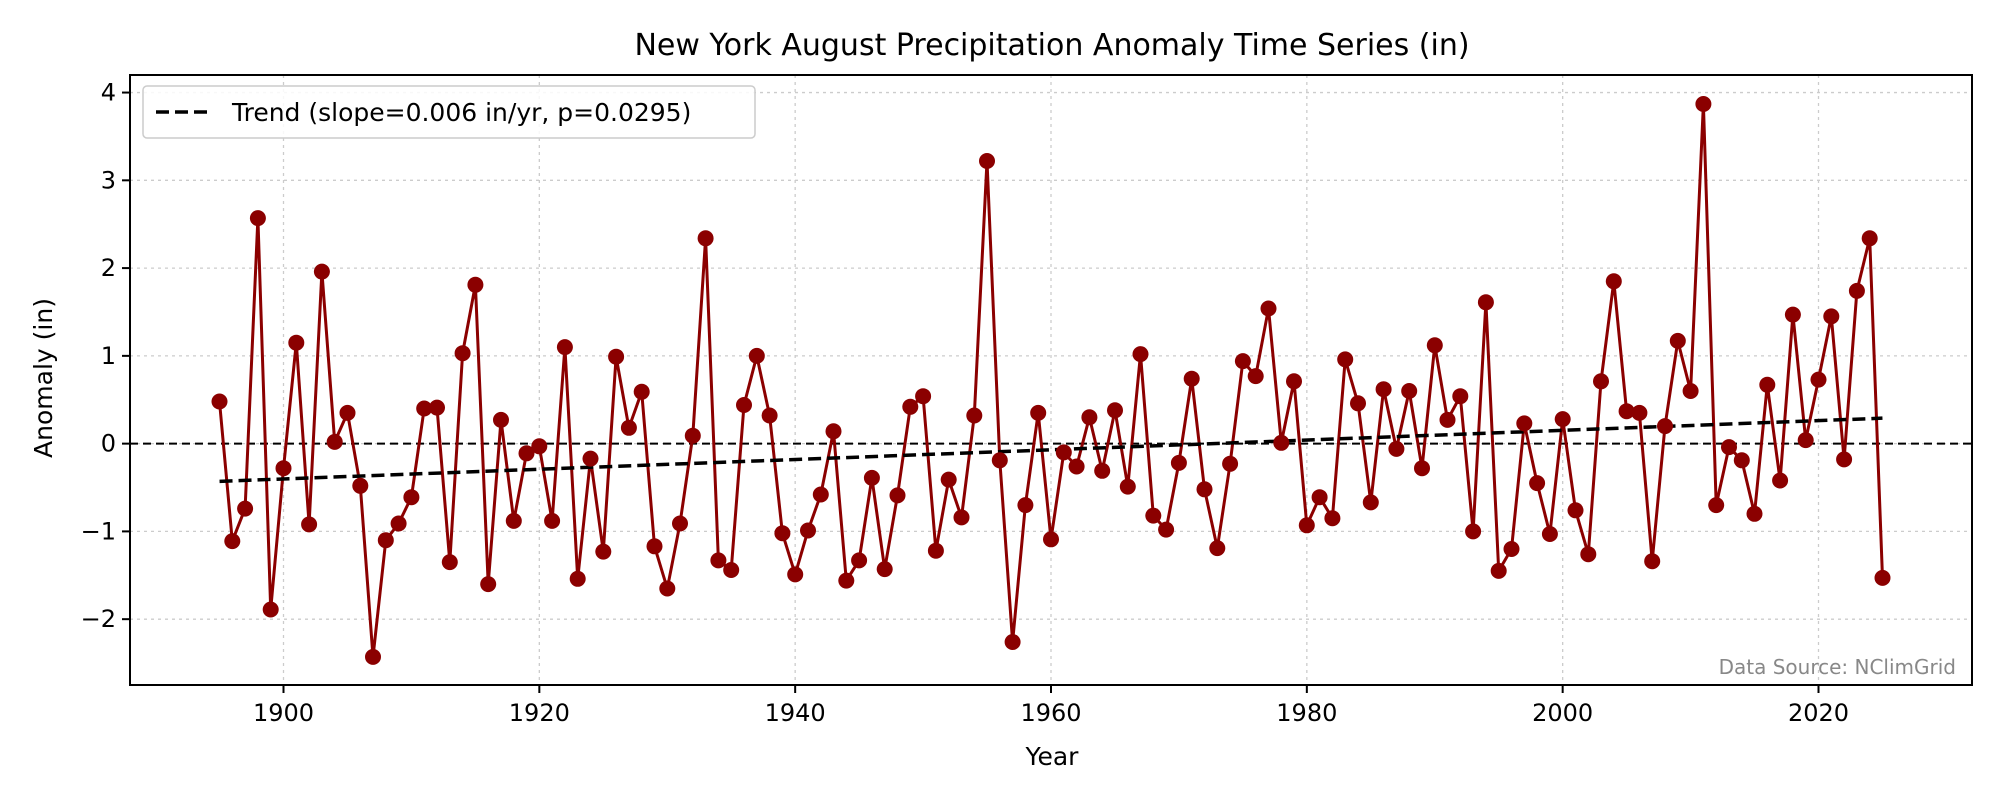  What do you see at coordinates (680, 523) in the screenshot?
I see `data-point-1931` at bounding box center [680, 523].